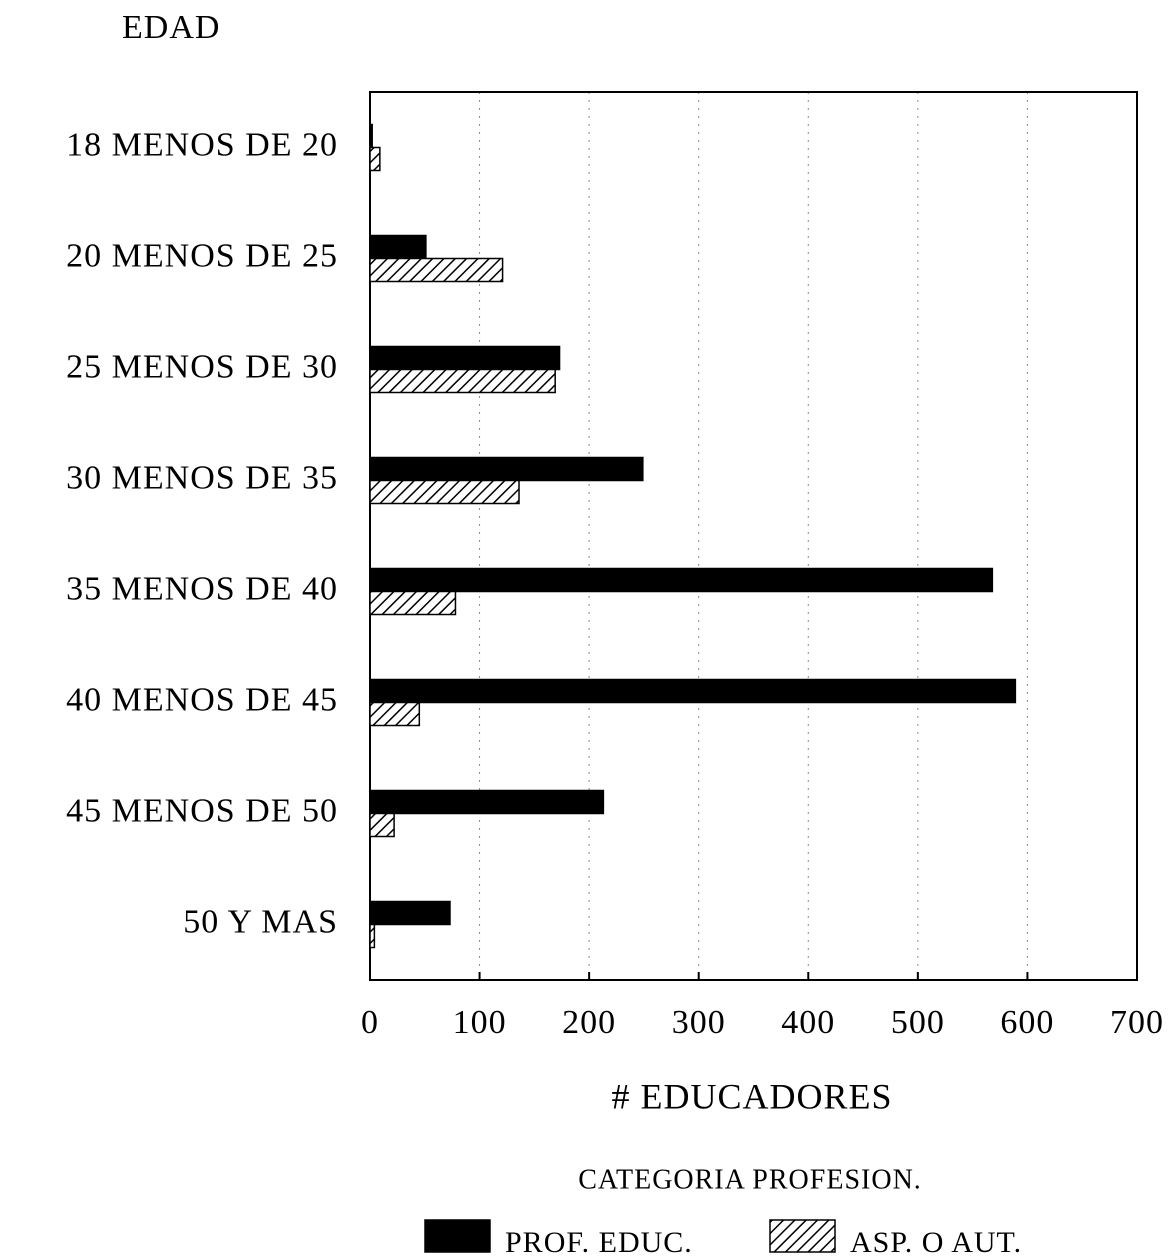  What do you see at coordinates (480, 1022) in the screenshot?
I see `x-tick-label: 100` at bounding box center [480, 1022].